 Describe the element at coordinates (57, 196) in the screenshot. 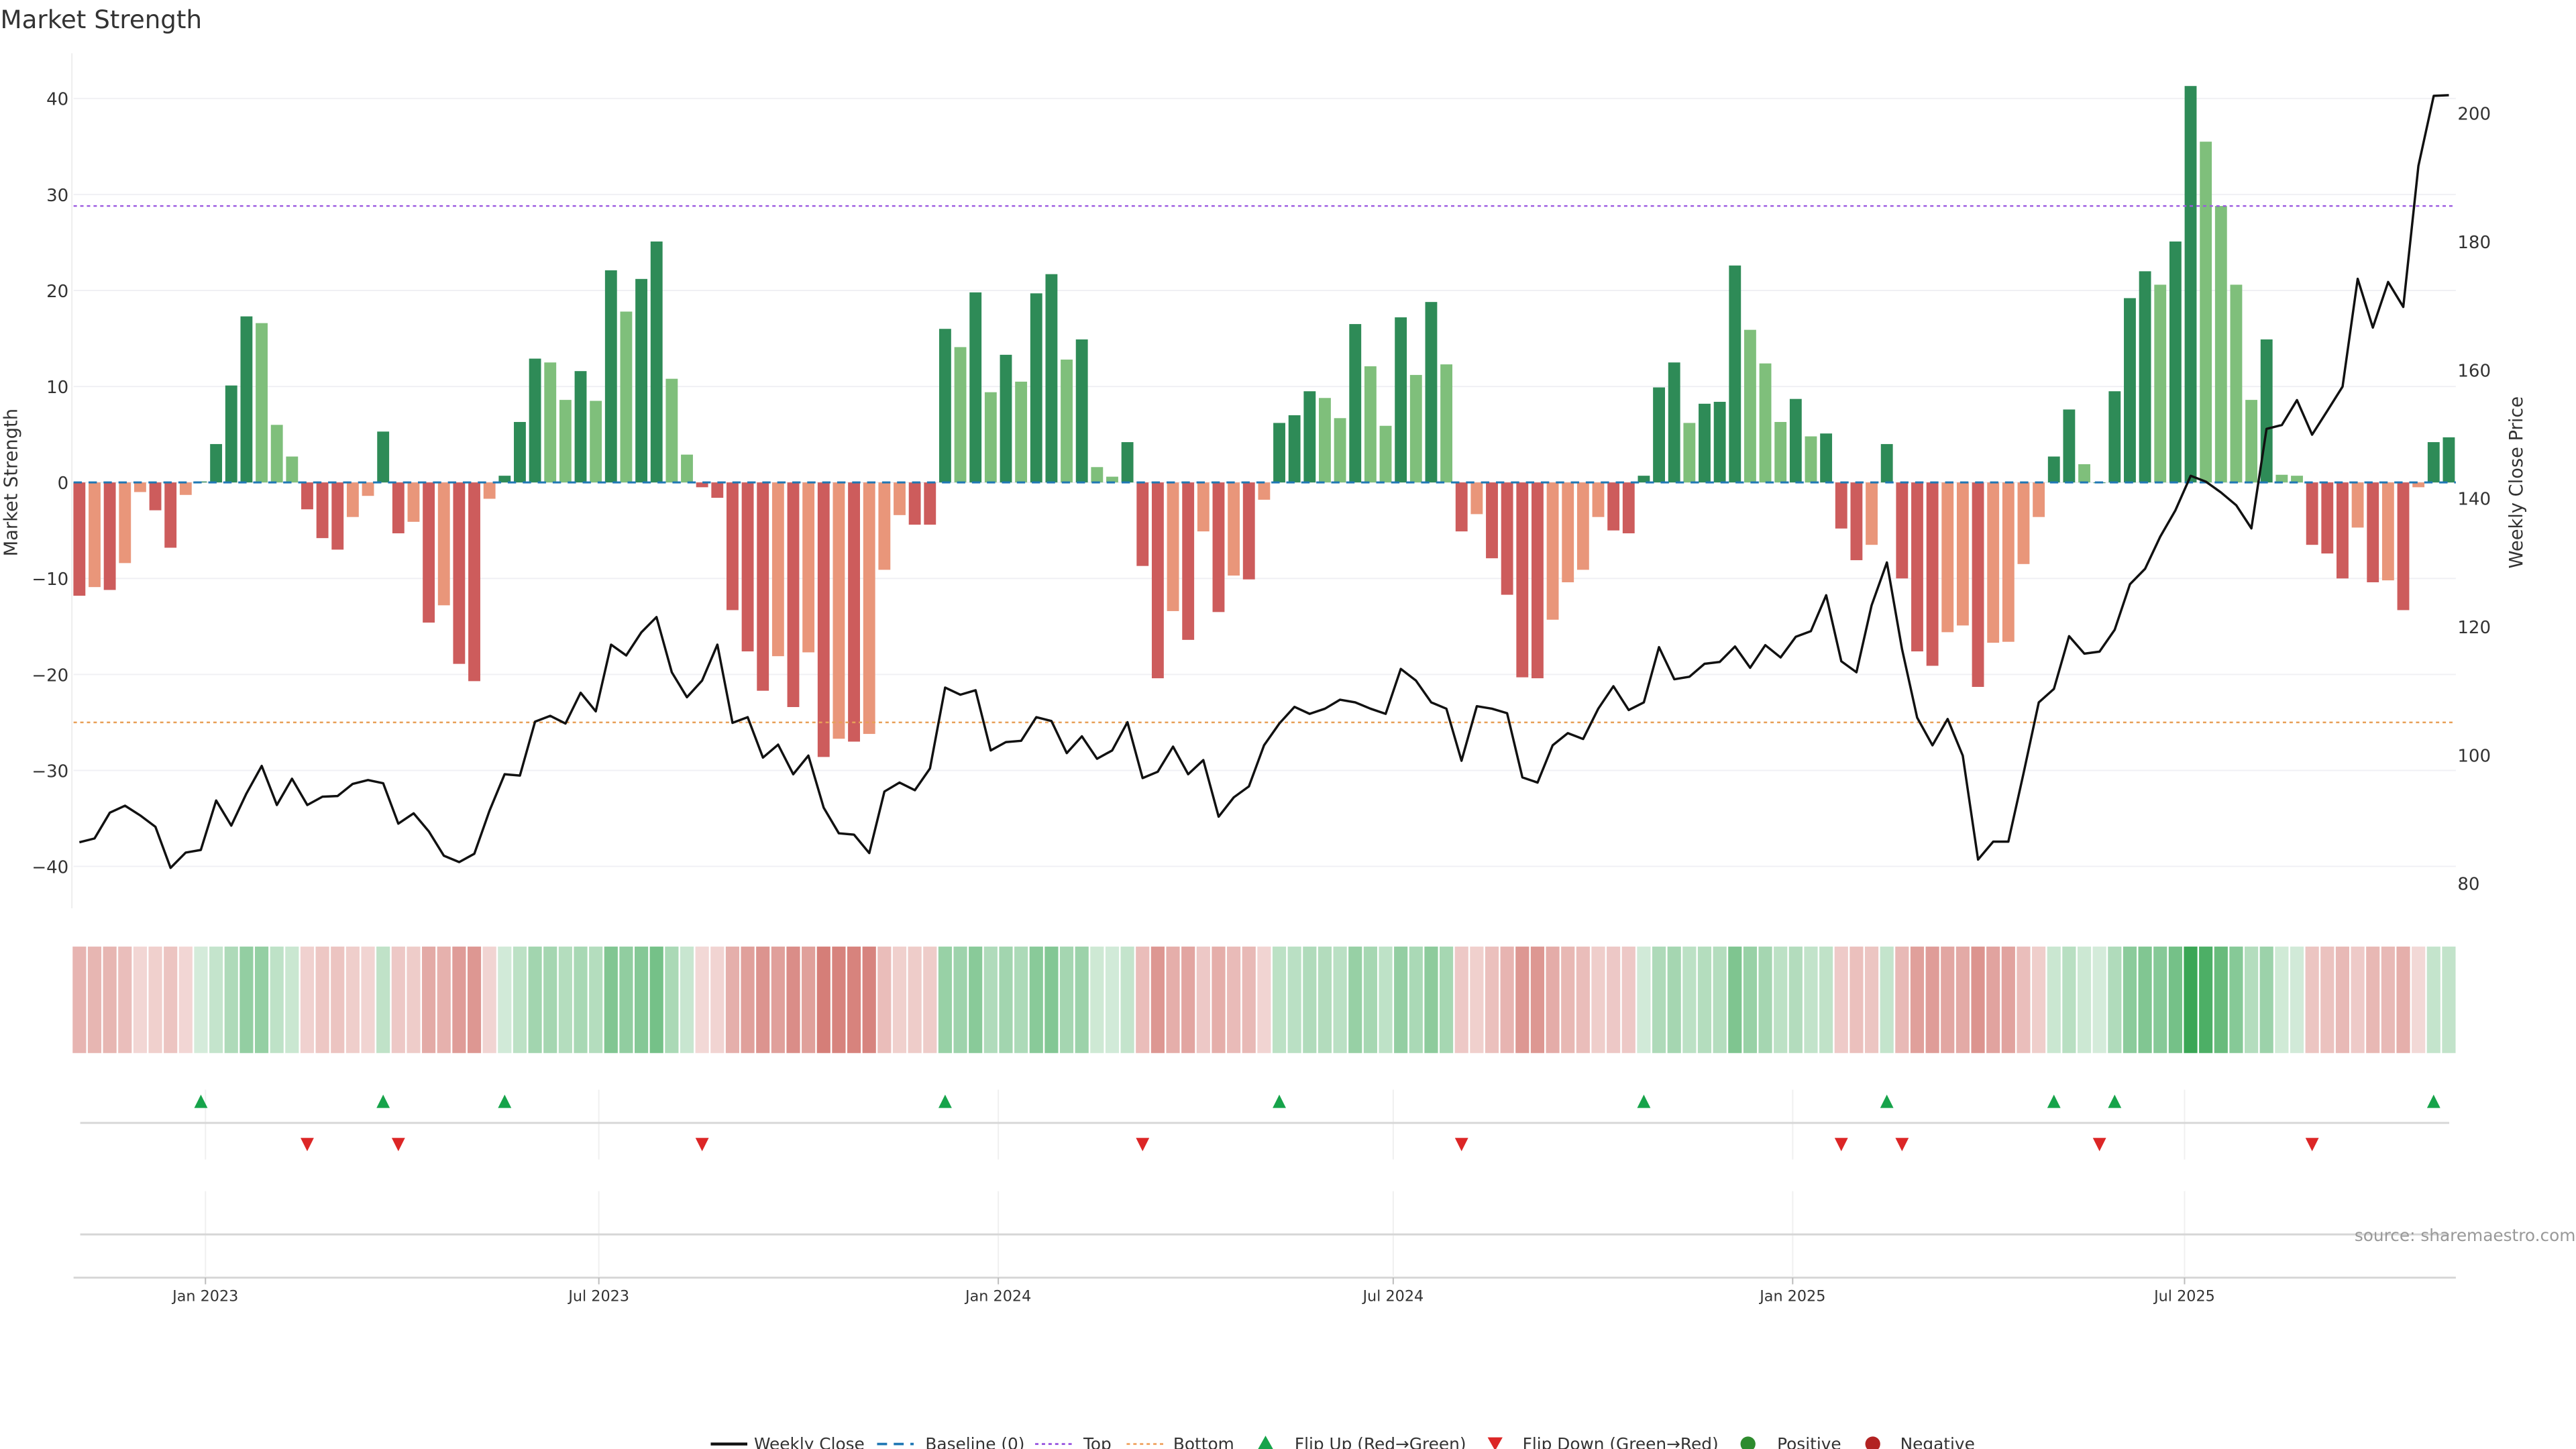

I see `y-tick-label: 30` at that location.